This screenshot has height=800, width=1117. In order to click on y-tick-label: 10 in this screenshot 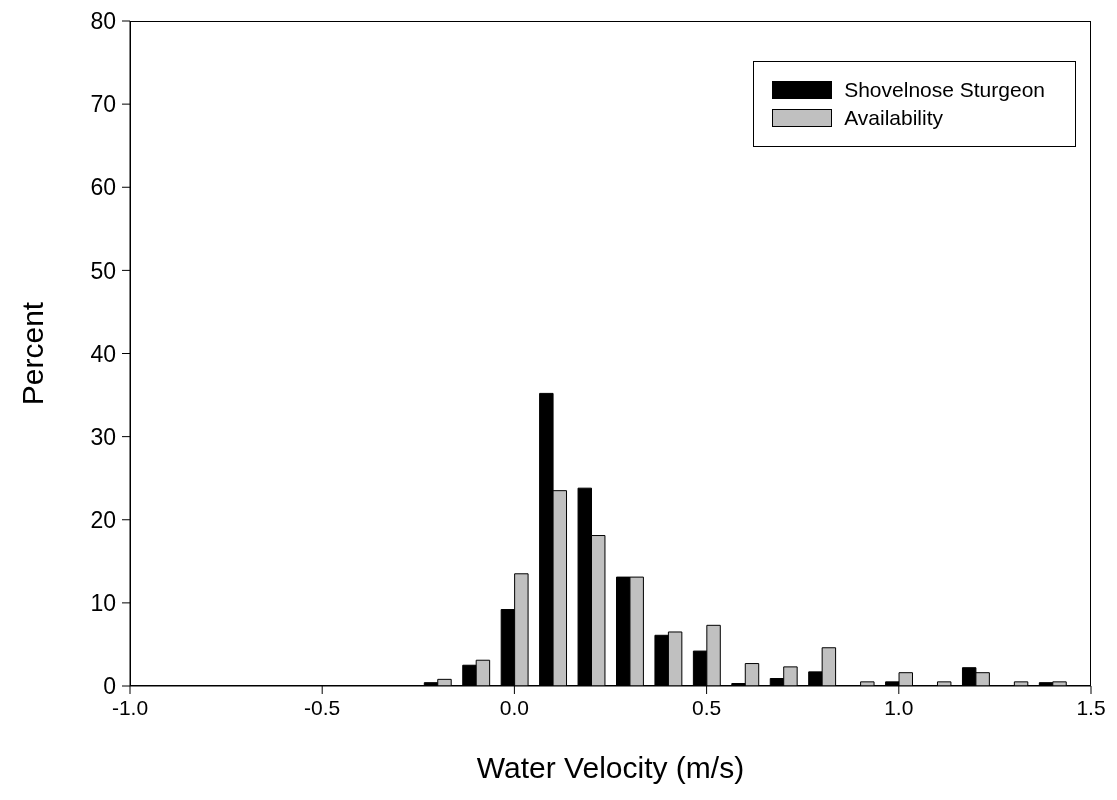, I will do `click(103, 603)`.